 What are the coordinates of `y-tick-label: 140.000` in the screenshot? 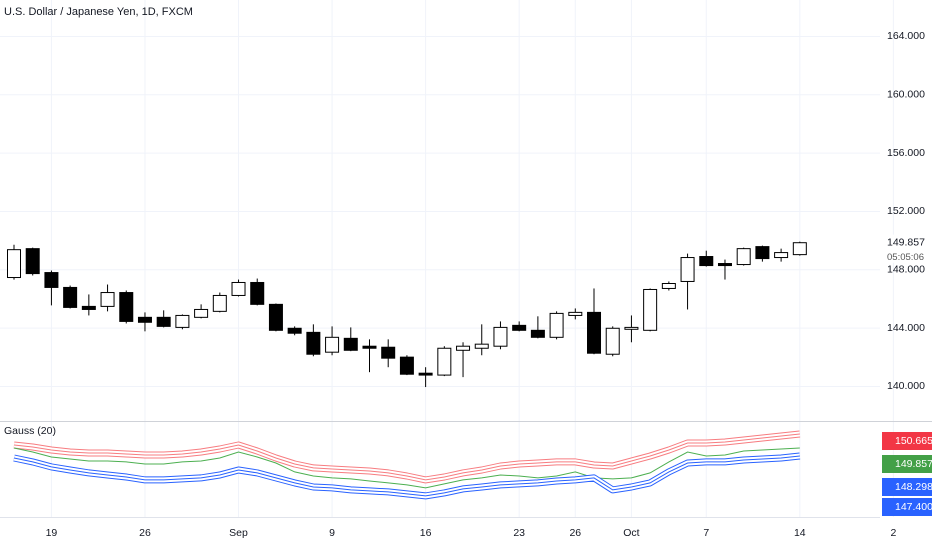 It's located at (906, 386).